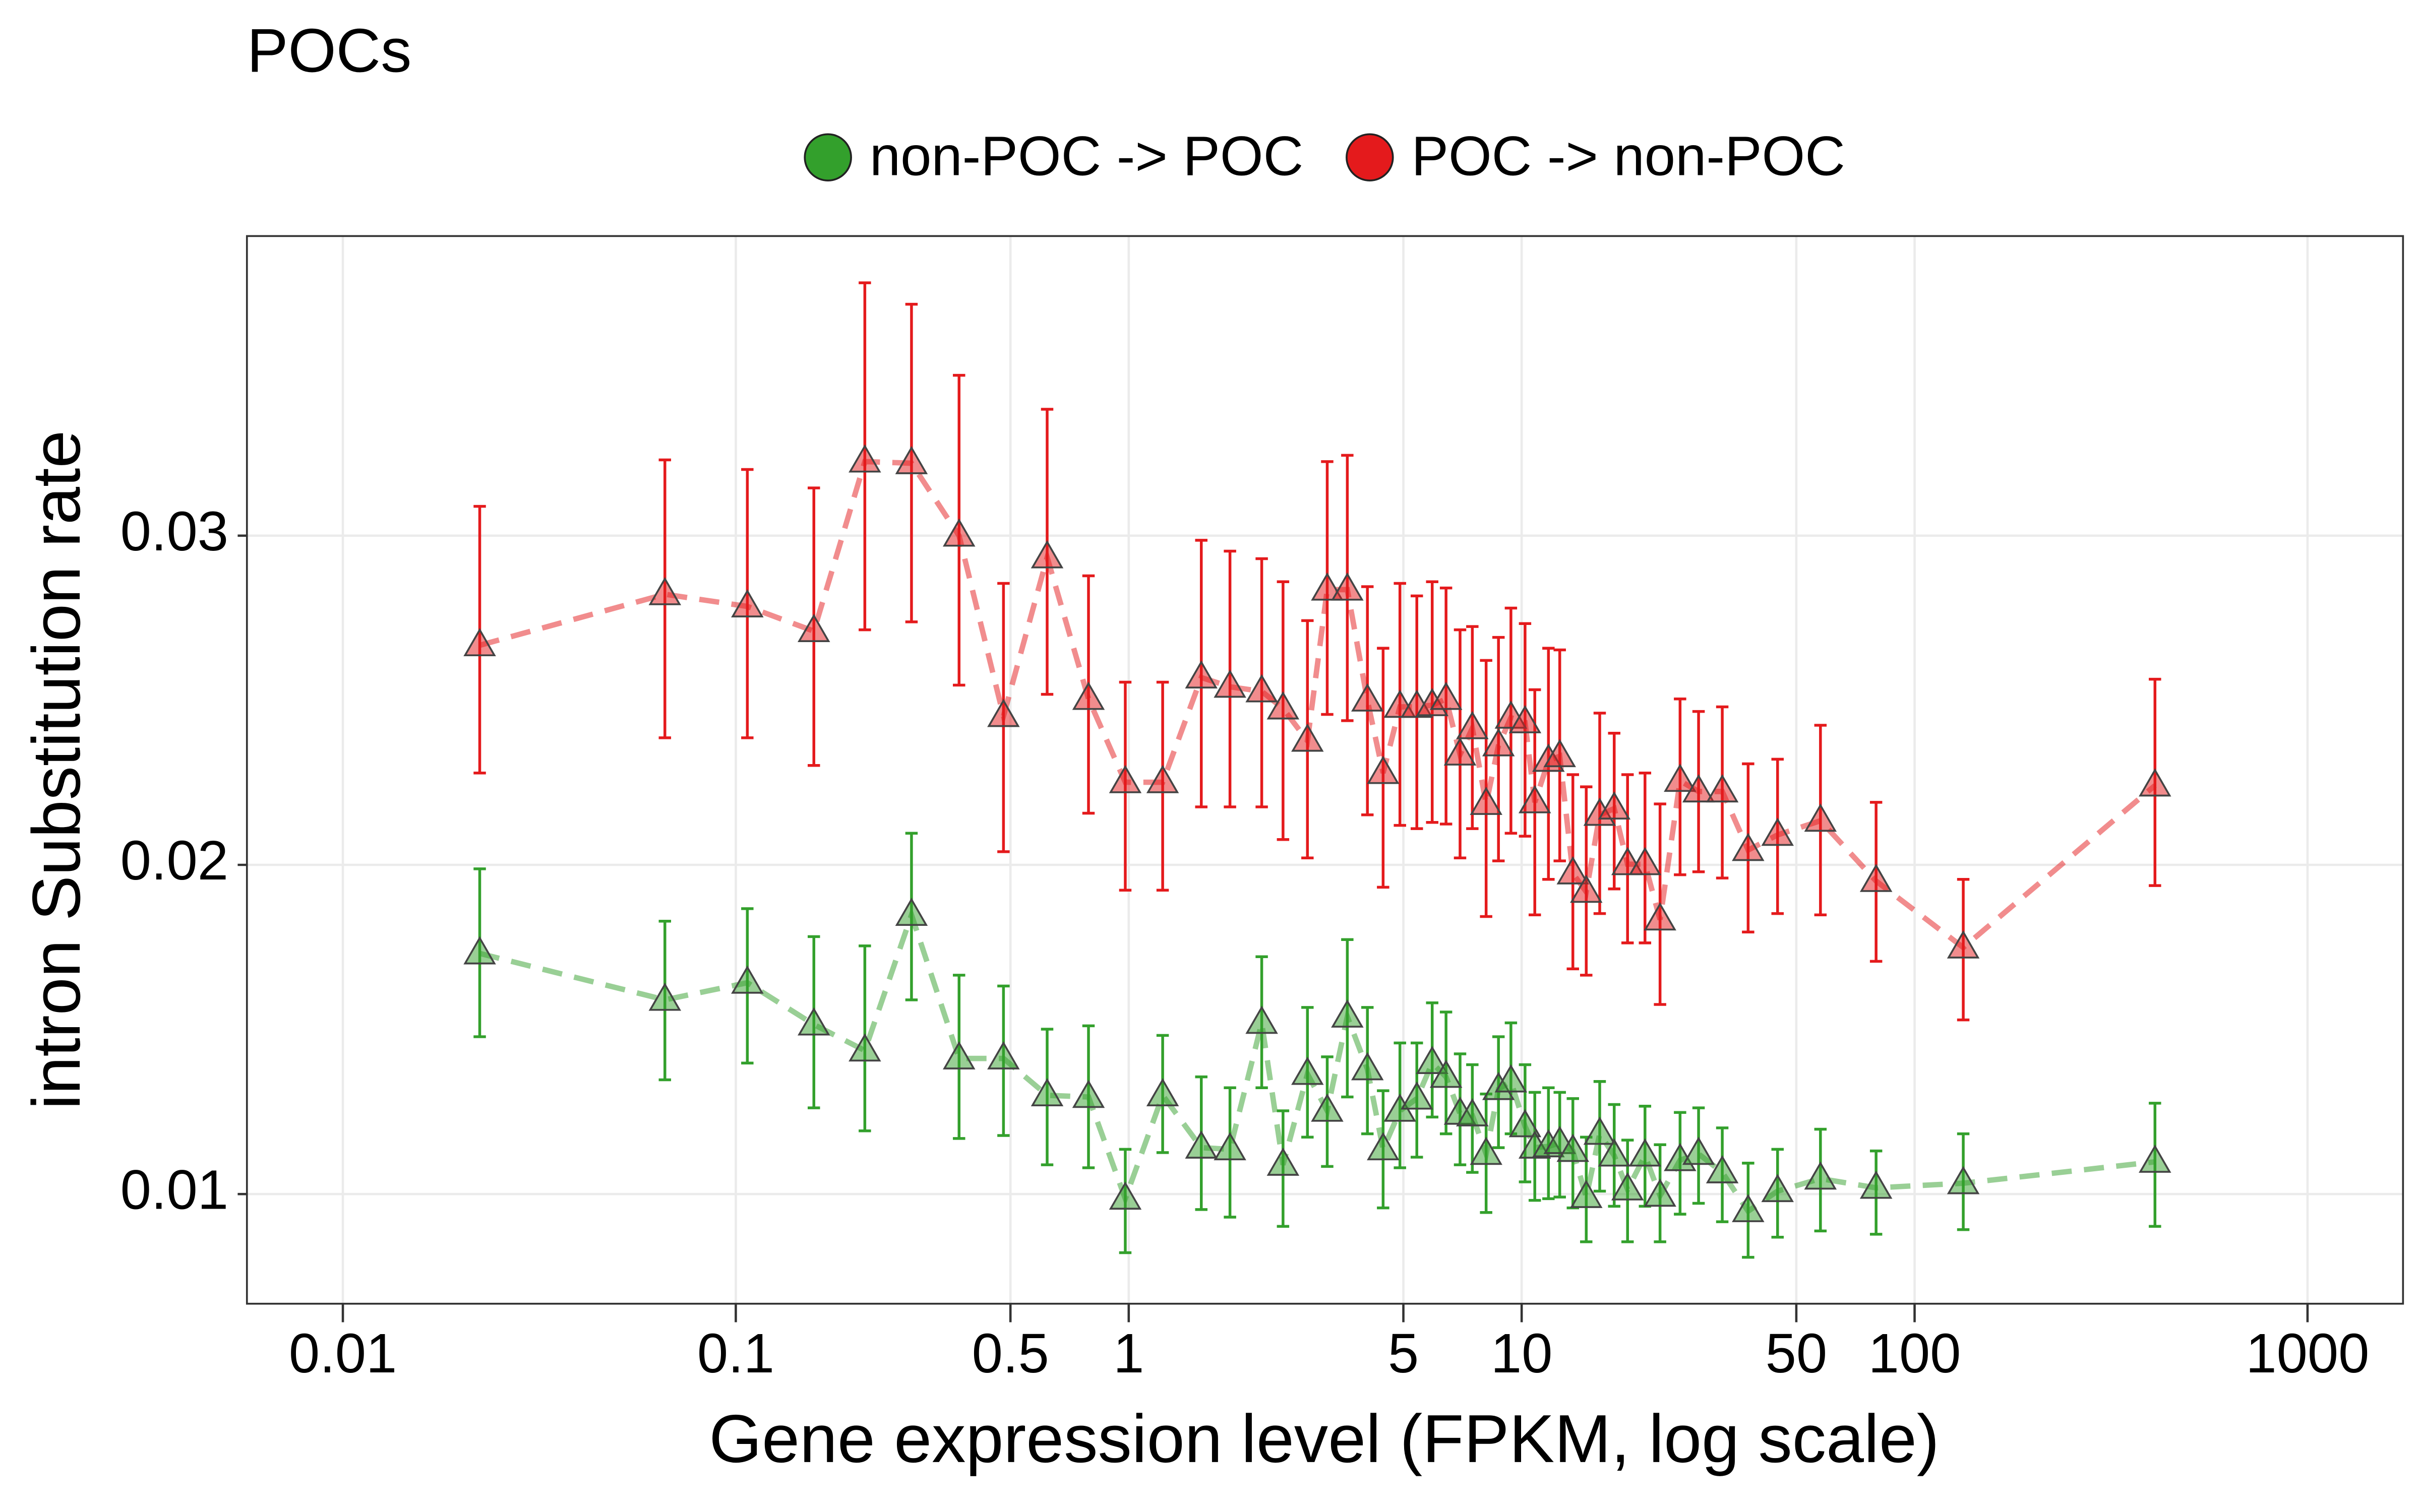 This screenshot has height=1512, width=2420. Describe the element at coordinates (2307, 1353) in the screenshot. I see `x-tick-label: 1000` at that location.